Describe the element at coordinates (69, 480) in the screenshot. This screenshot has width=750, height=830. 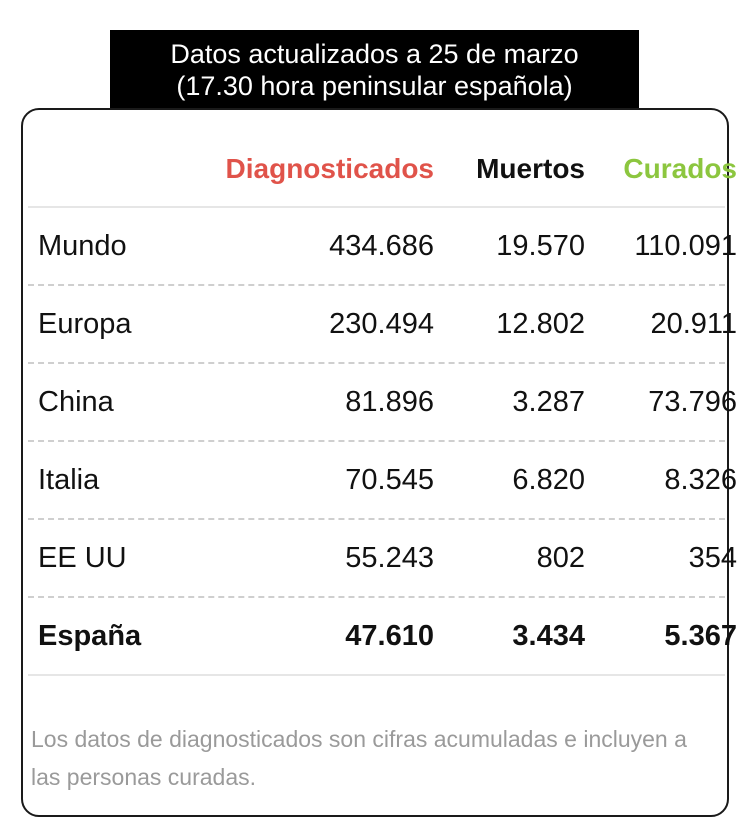
I see `row-name: Italia` at that location.